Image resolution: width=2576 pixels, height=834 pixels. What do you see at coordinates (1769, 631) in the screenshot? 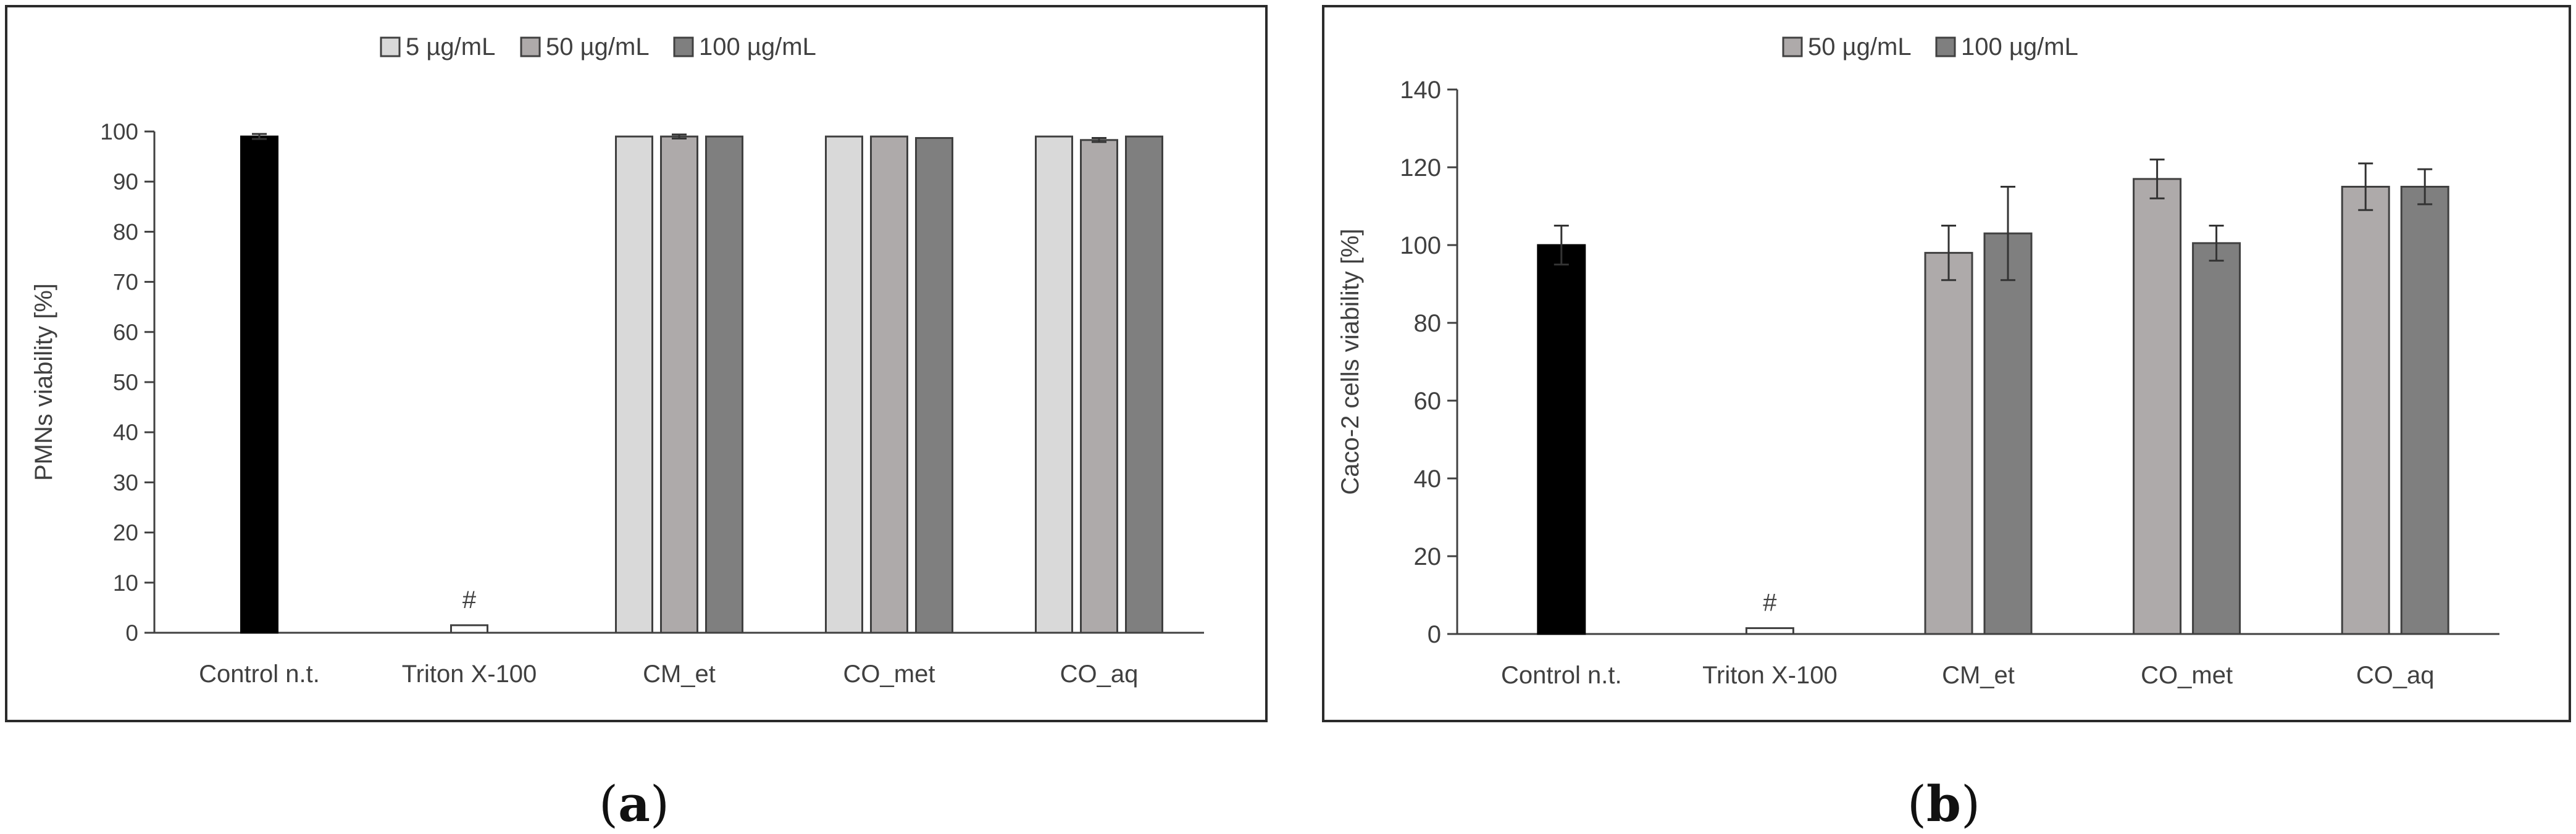
I see `chart-b-bar-triton-x-100-triton` at bounding box center [1769, 631].